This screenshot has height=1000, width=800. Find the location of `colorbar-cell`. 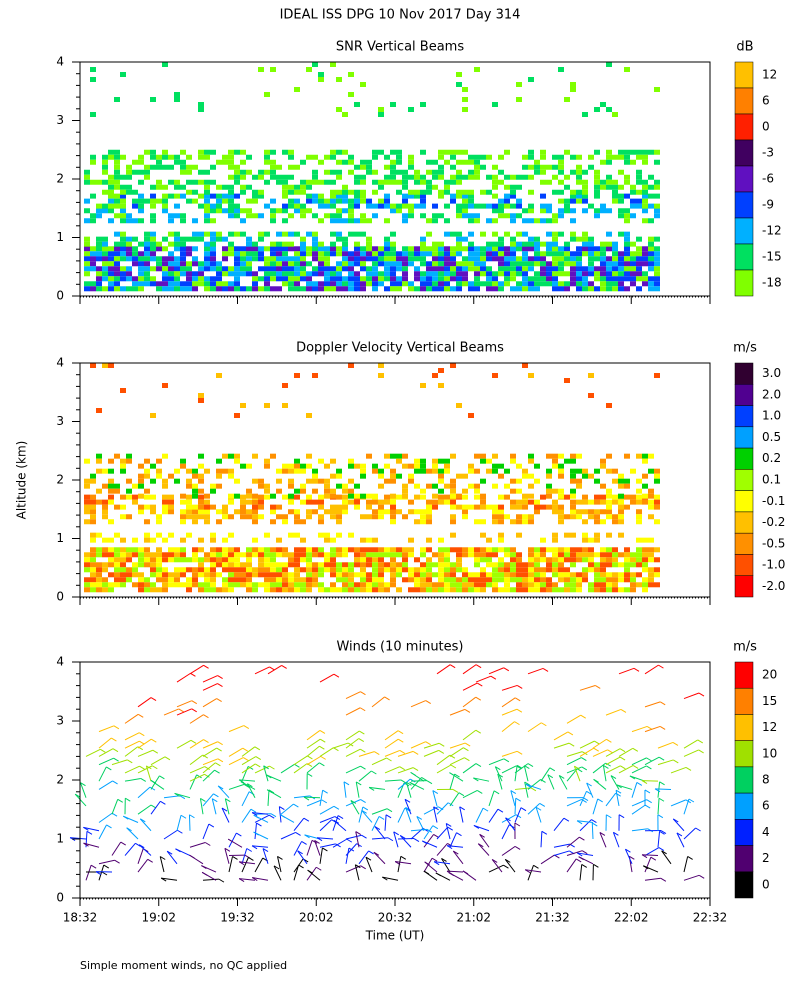

colorbar-cell is located at coordinates (744, 127).